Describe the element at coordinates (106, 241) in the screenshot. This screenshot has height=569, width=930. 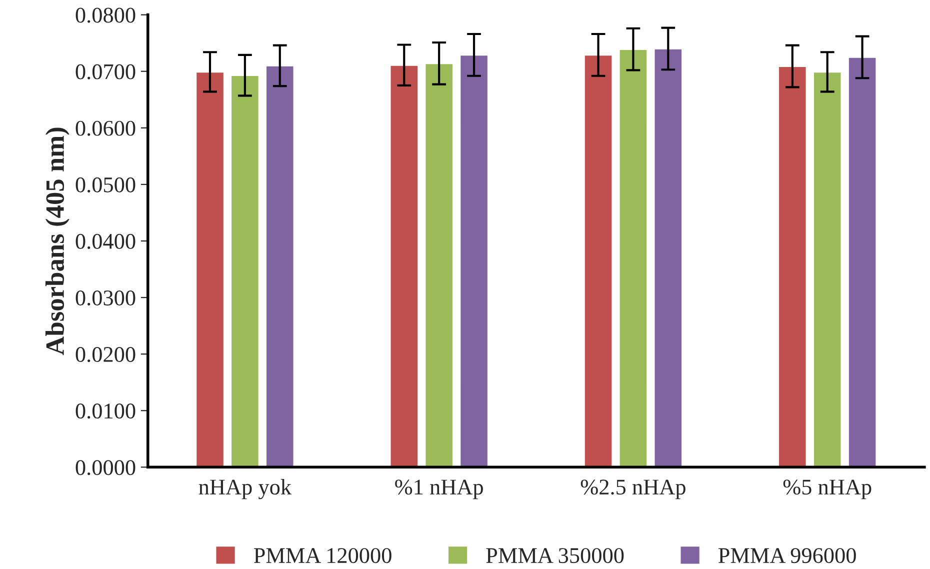
I see `y-tick-label: 0.0400` at that location.